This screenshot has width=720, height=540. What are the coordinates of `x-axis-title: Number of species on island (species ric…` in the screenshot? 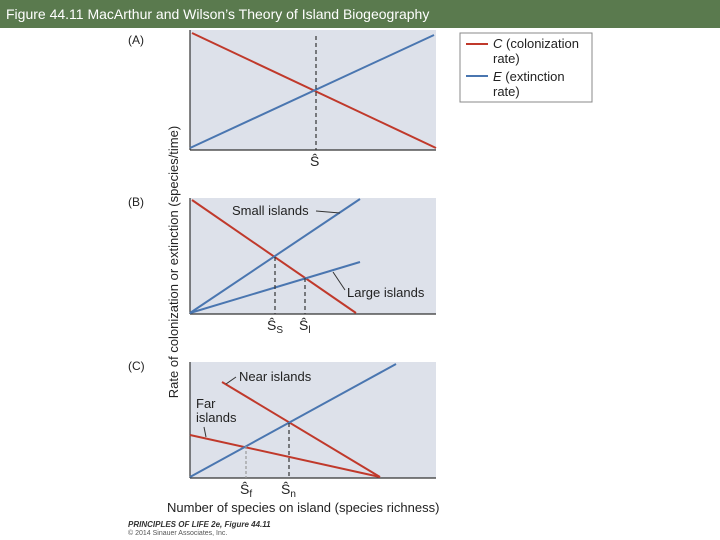 It's located at (303, 507).